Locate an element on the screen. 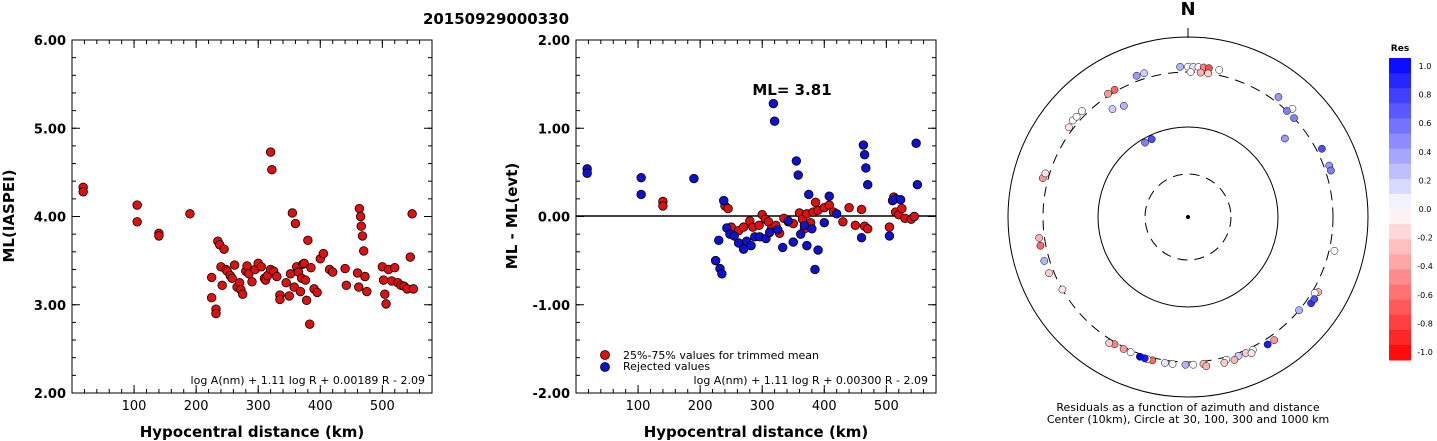  ml-annotation: ML= 3.81 is located at coordinates (791, 90).